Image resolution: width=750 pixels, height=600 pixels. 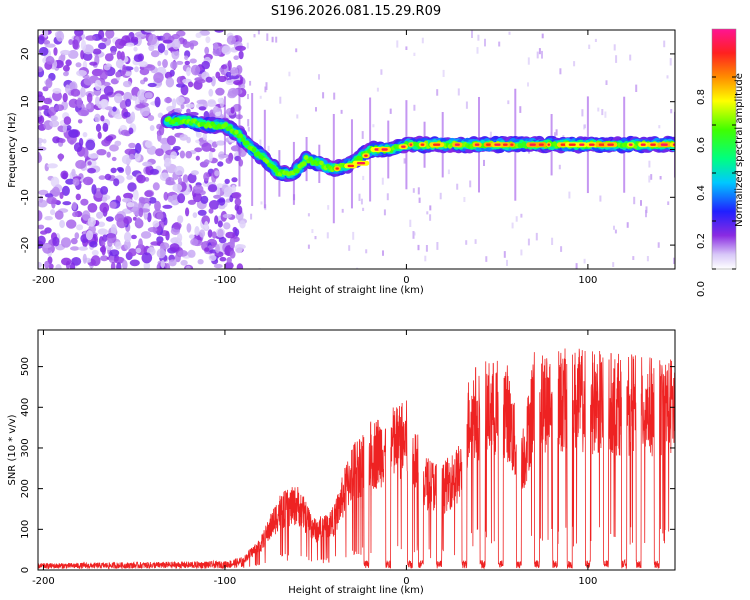 What do you see at coordinates (701, 241) in the screenshot?
I see `colorbar-tick-label: 0.2` at bounding box center [701, 241].